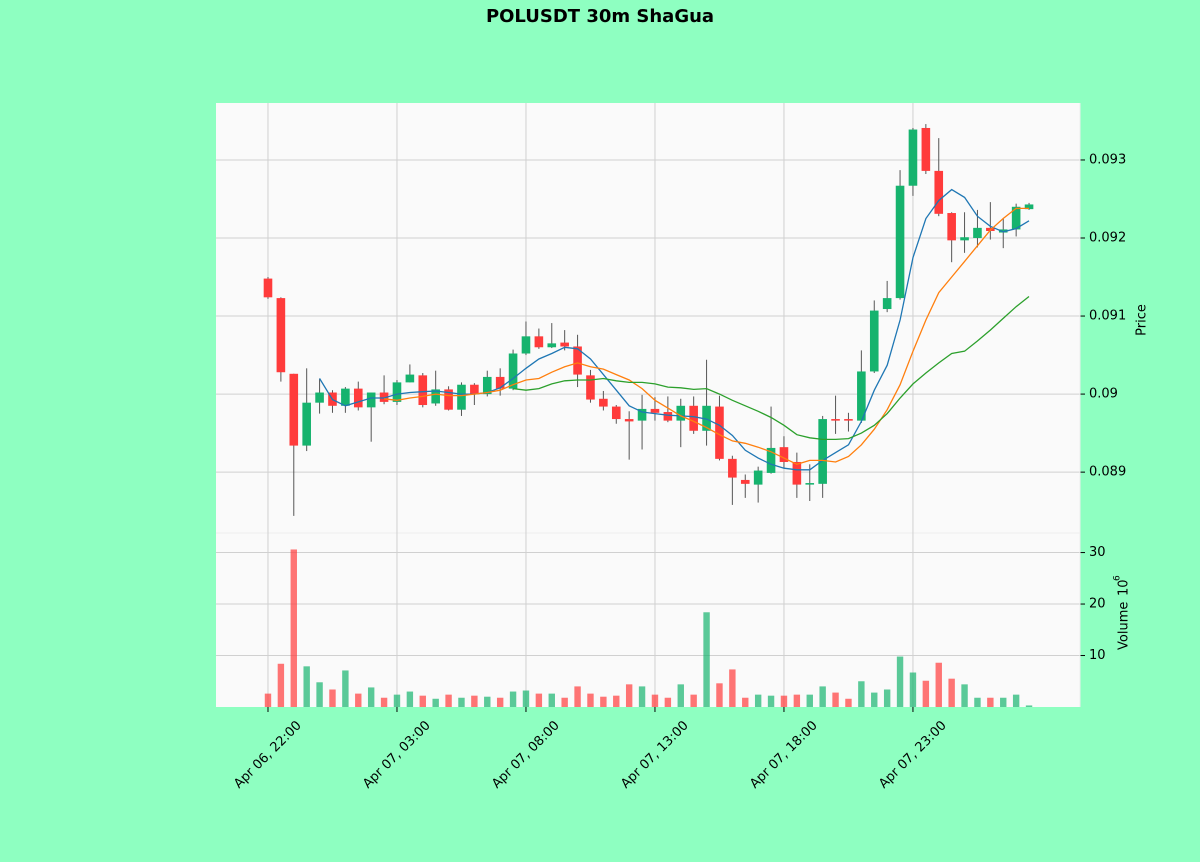  What do you see at coordinates (1097, 604) in the screenshot?
I see `volume-tick-label: 20` at bounding box center [1097, 604].